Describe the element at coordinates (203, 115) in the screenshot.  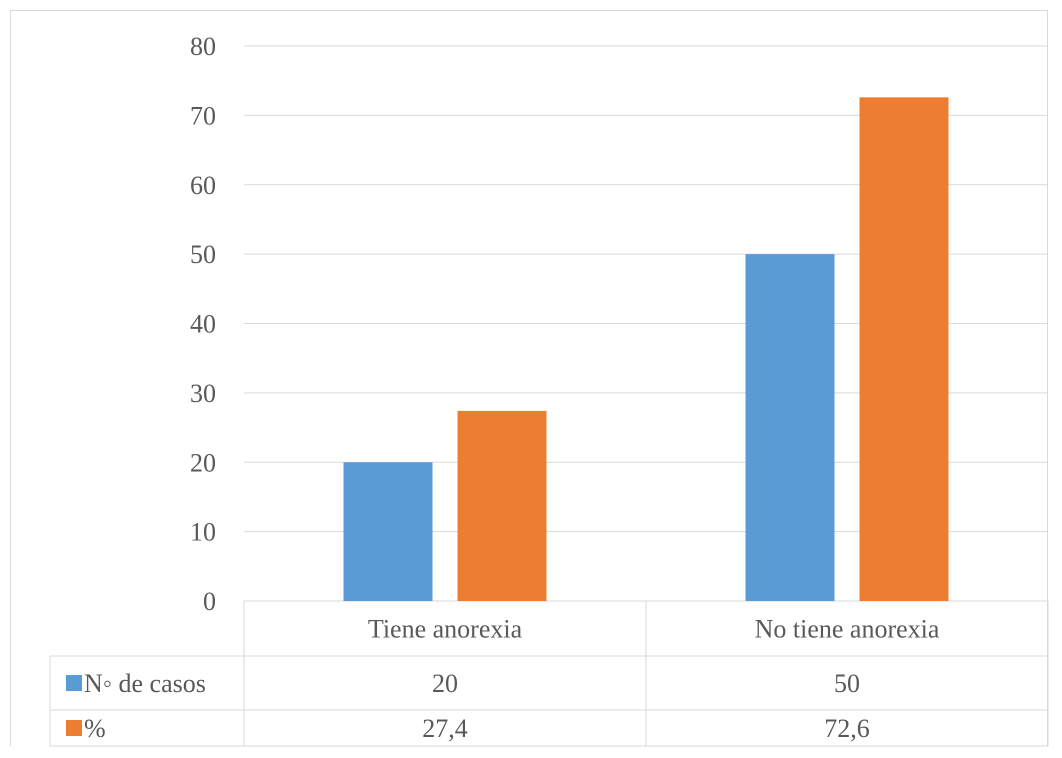
I see `y-tick-label: 70` at that location.